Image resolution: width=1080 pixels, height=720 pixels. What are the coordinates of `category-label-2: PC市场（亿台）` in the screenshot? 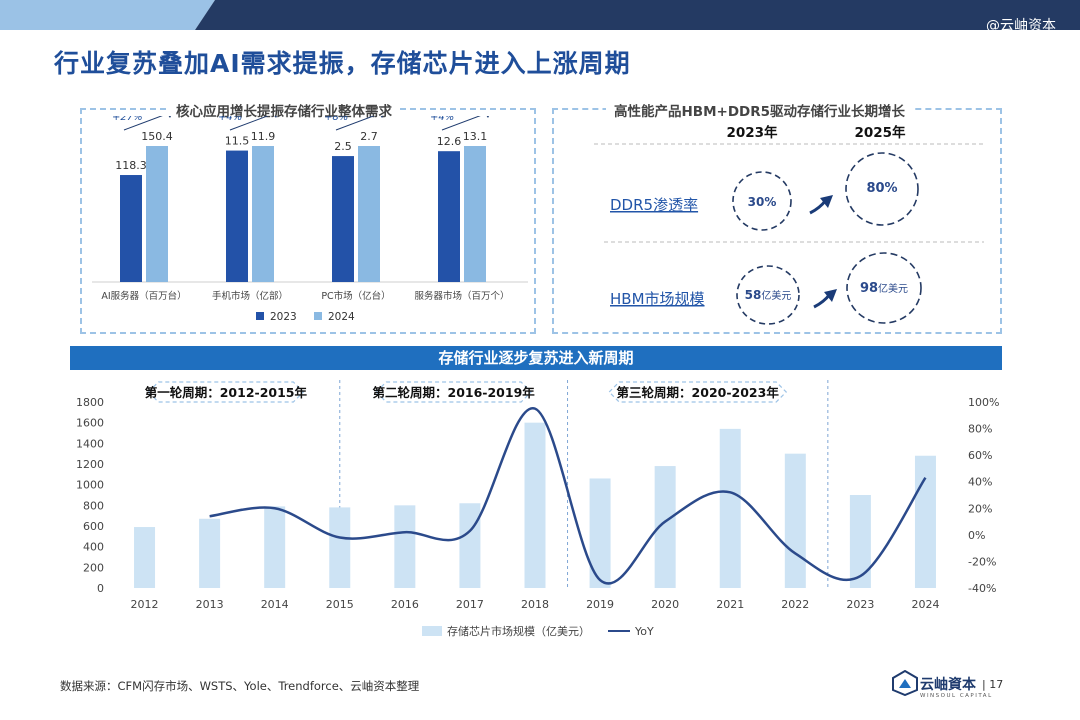 It's located at (355, 296).